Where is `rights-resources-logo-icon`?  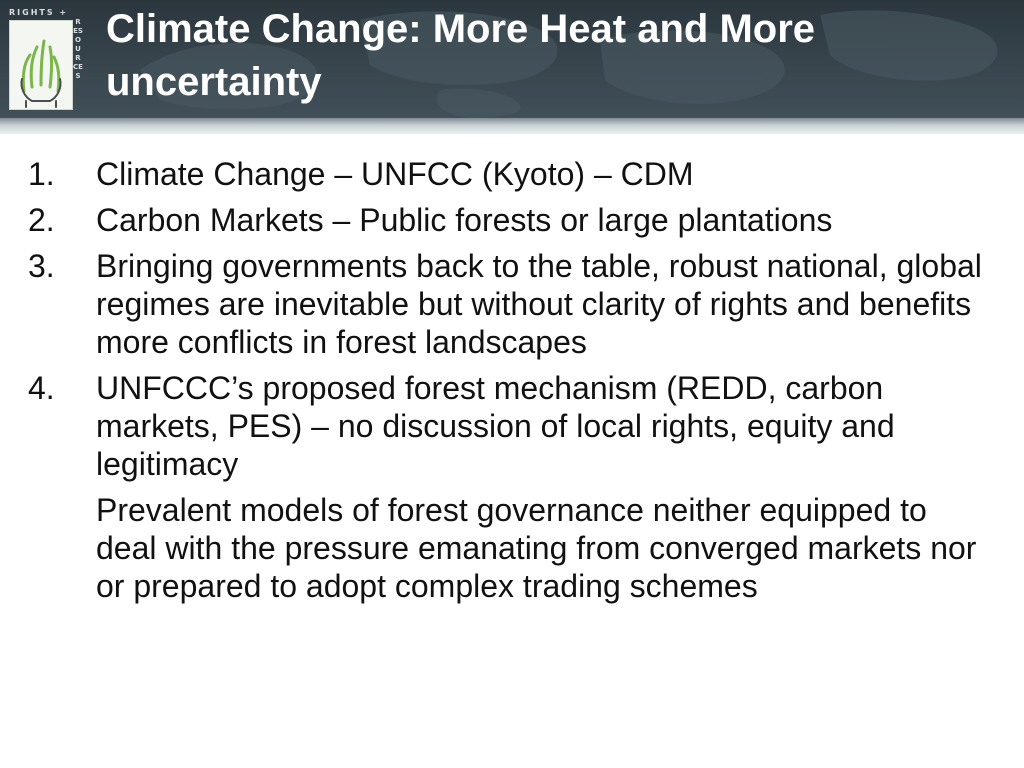
rights-resources-logo-icon is located at coordinates (41, 73).